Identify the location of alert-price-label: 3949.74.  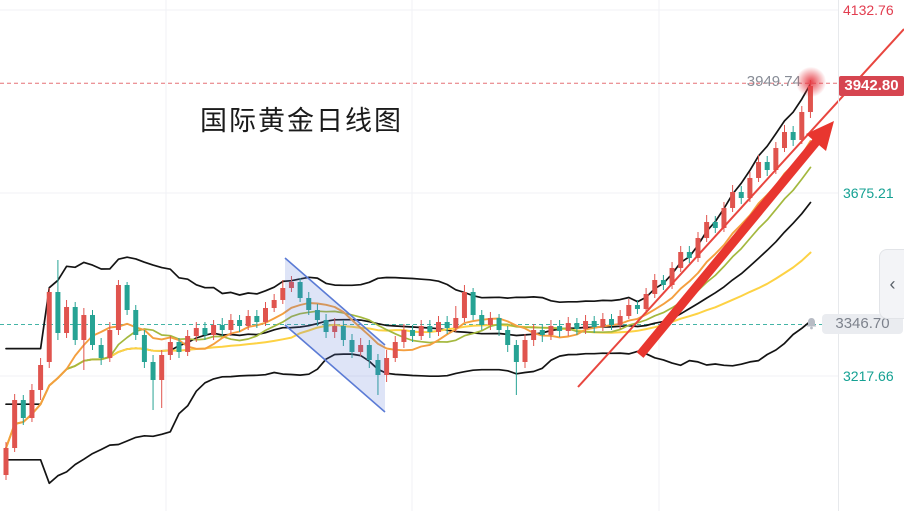
(773, 82).